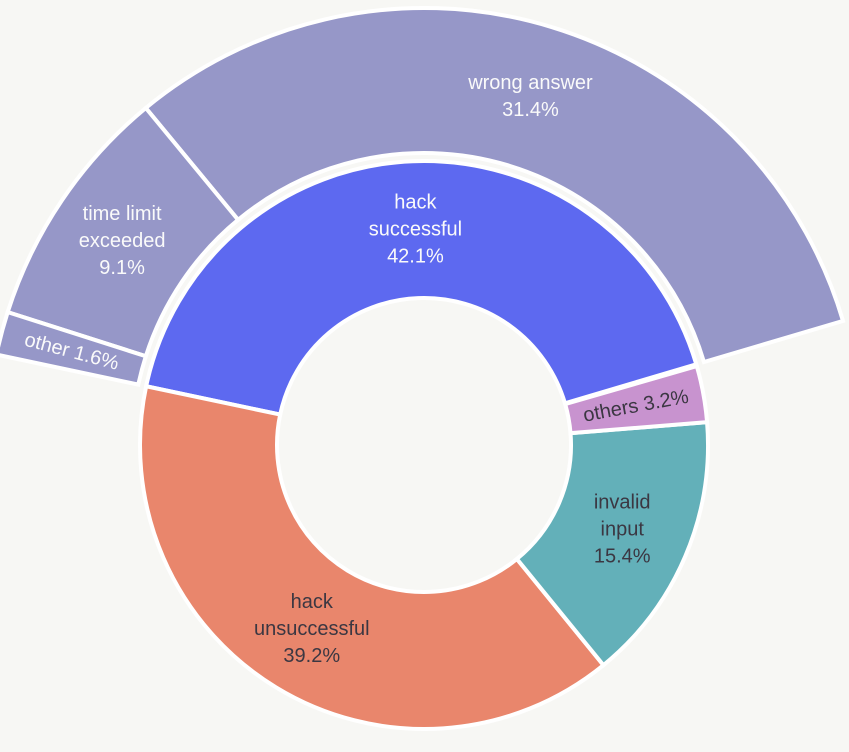 The width and height of the screenshot is (849, 752). I want to click on segment-other, so click(74, 348).